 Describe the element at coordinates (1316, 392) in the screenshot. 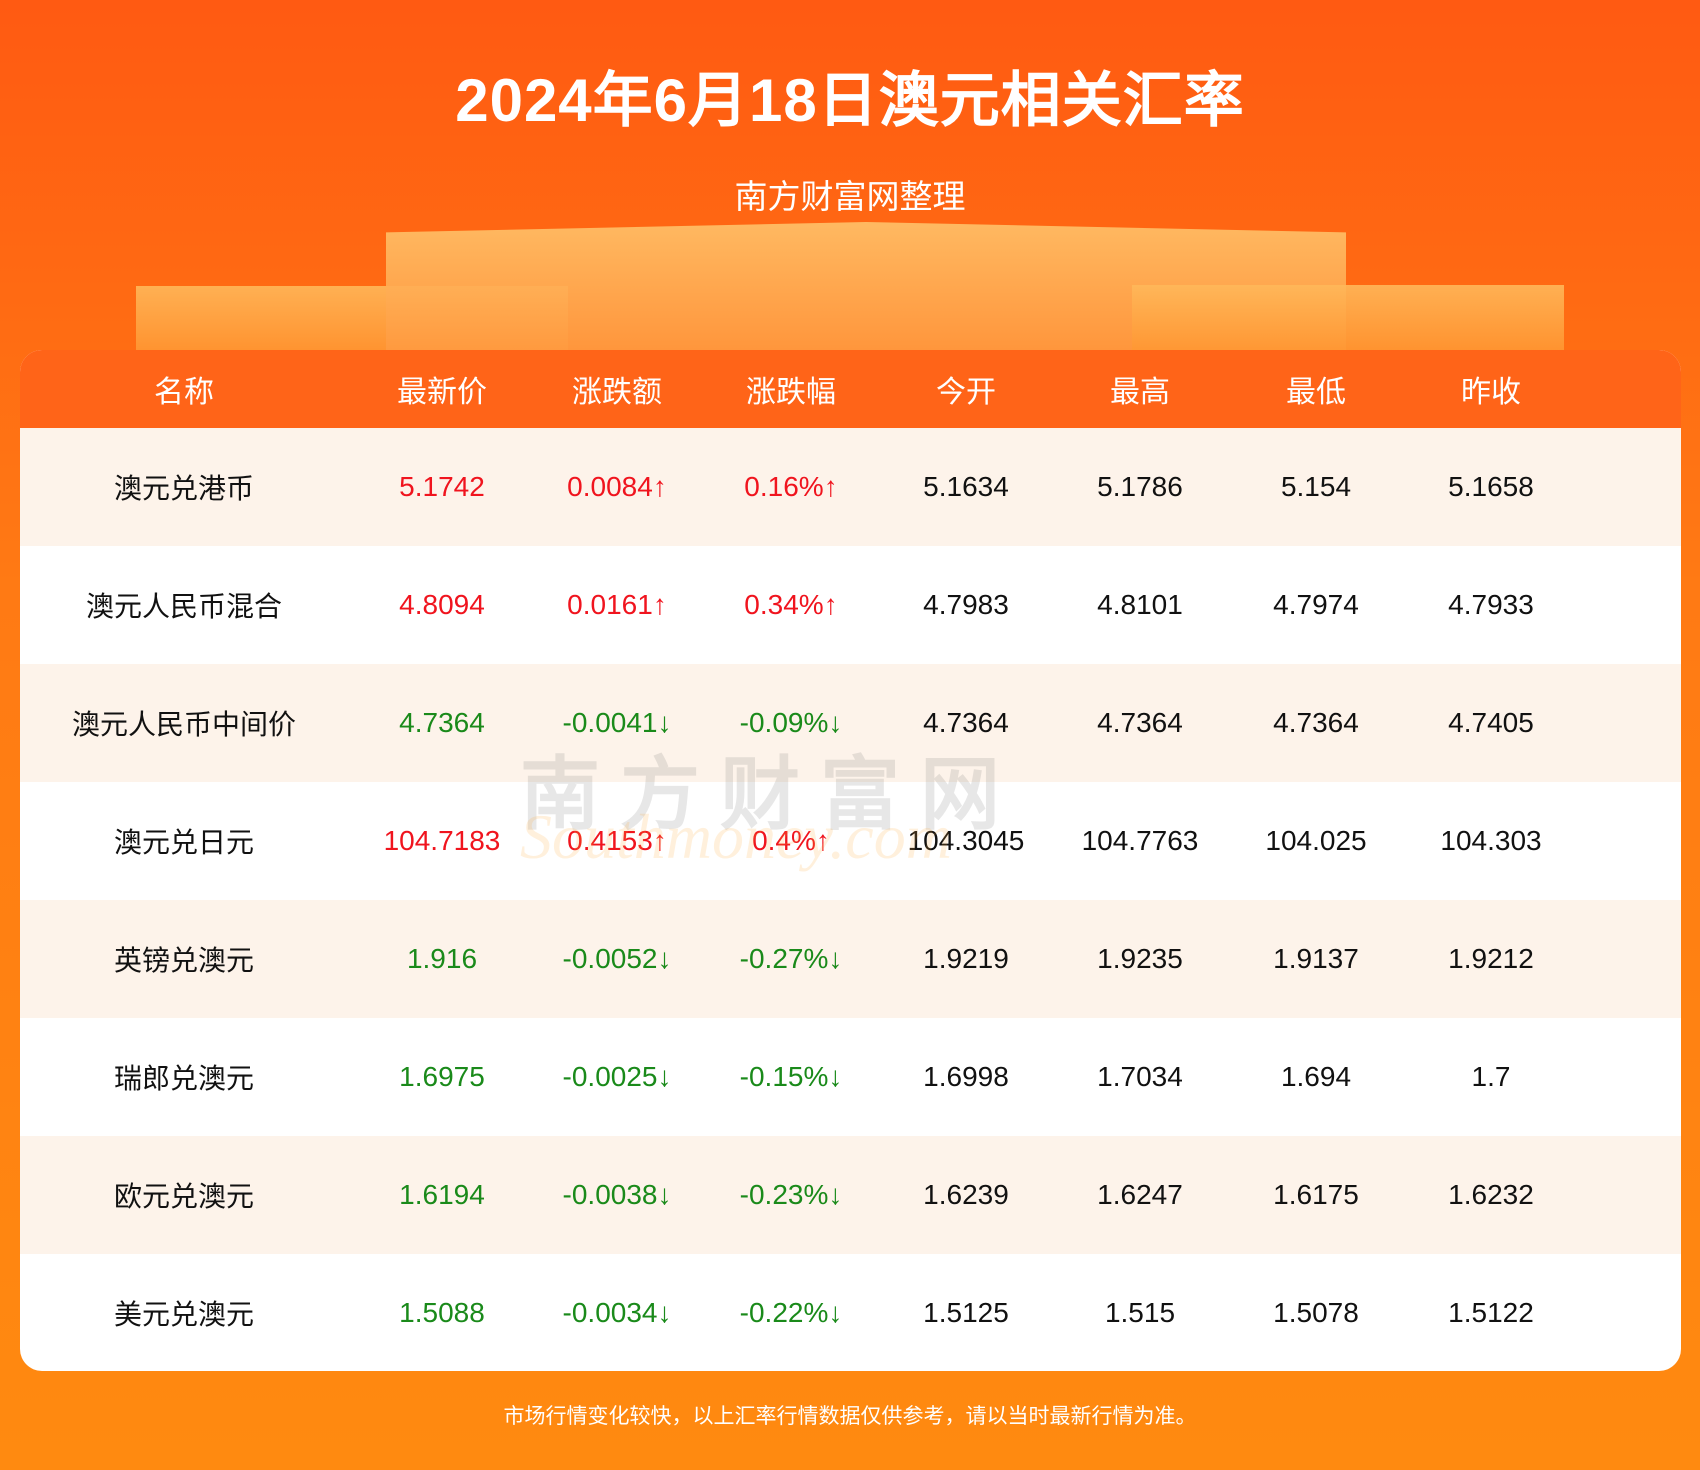

I see `header-low: 最低` at that location.